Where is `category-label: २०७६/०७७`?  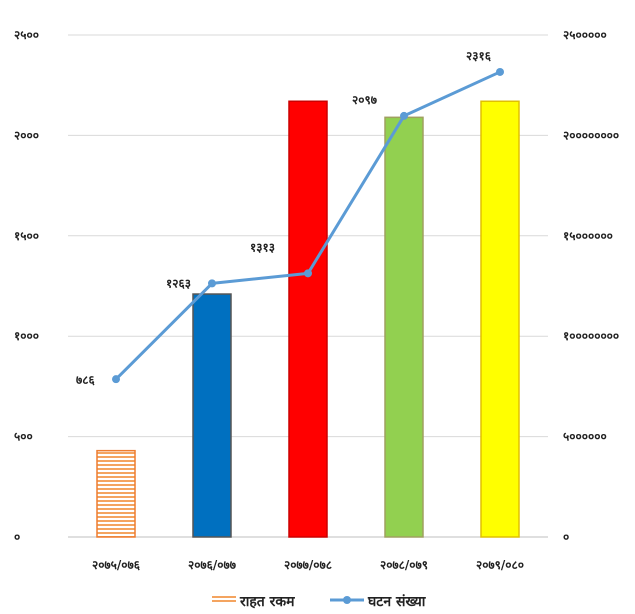 category-label: २०७६/०७७ is located at coordinates (212, 565).